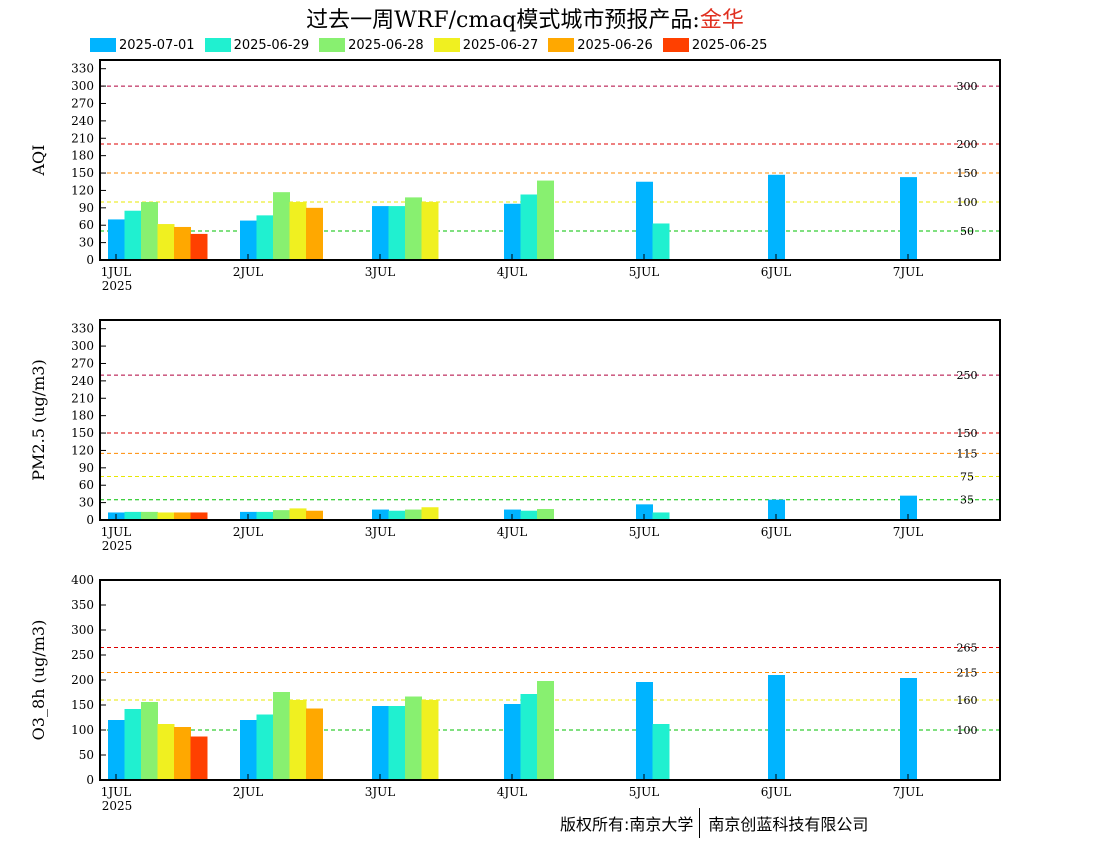  I want to click on legend-item: 2025-06-25, so click(714, 45).